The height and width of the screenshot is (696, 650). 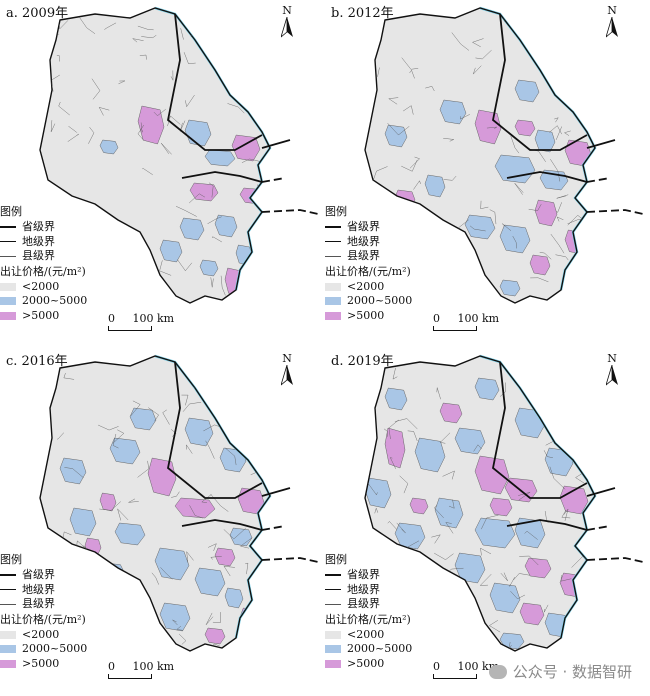 I want to click on legend-class-mid-label: 2000~5000, so click(x=55, y=301).